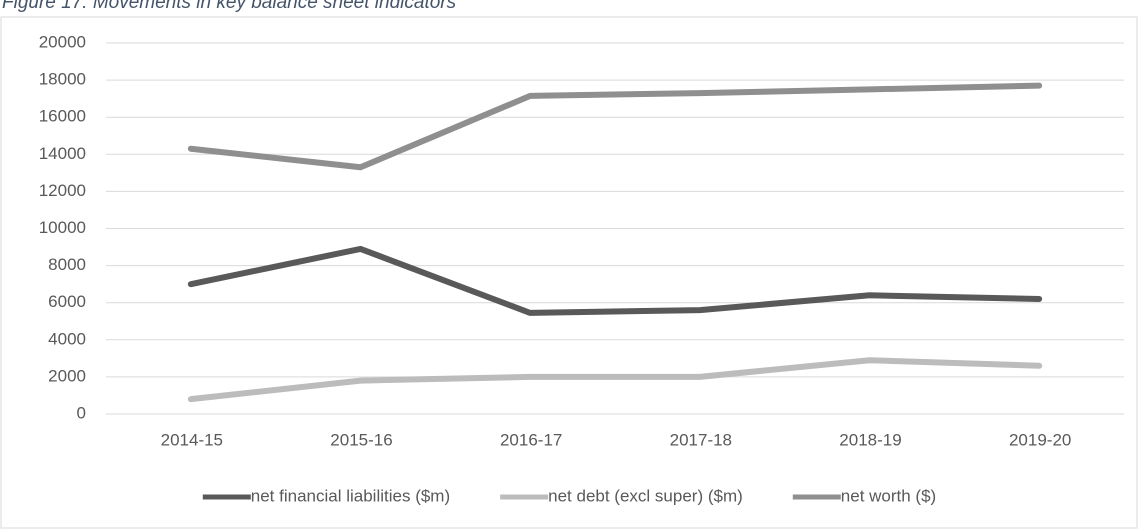  Describe the element at coordinates (888, 495) in the screenshot. I see `legend-label: net worth ($)` at that location.